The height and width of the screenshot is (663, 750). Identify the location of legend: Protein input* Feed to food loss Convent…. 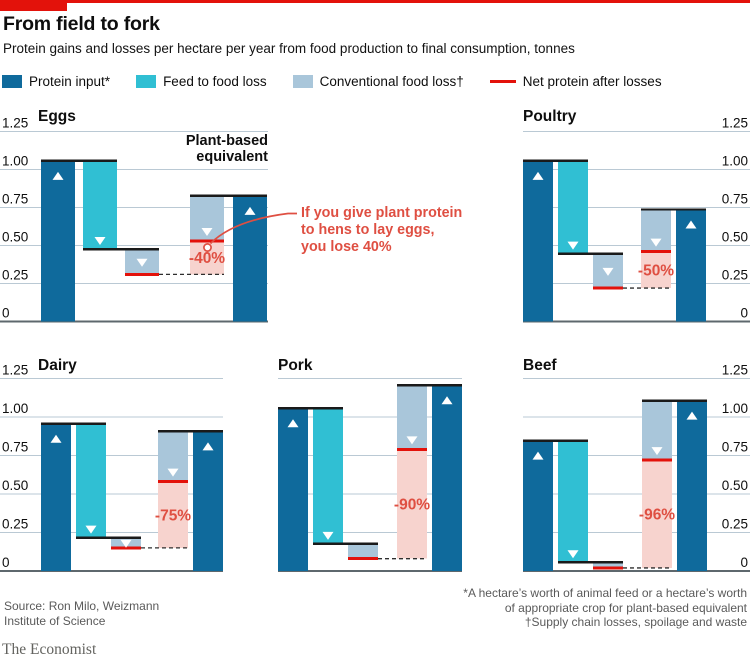
(332, 81).